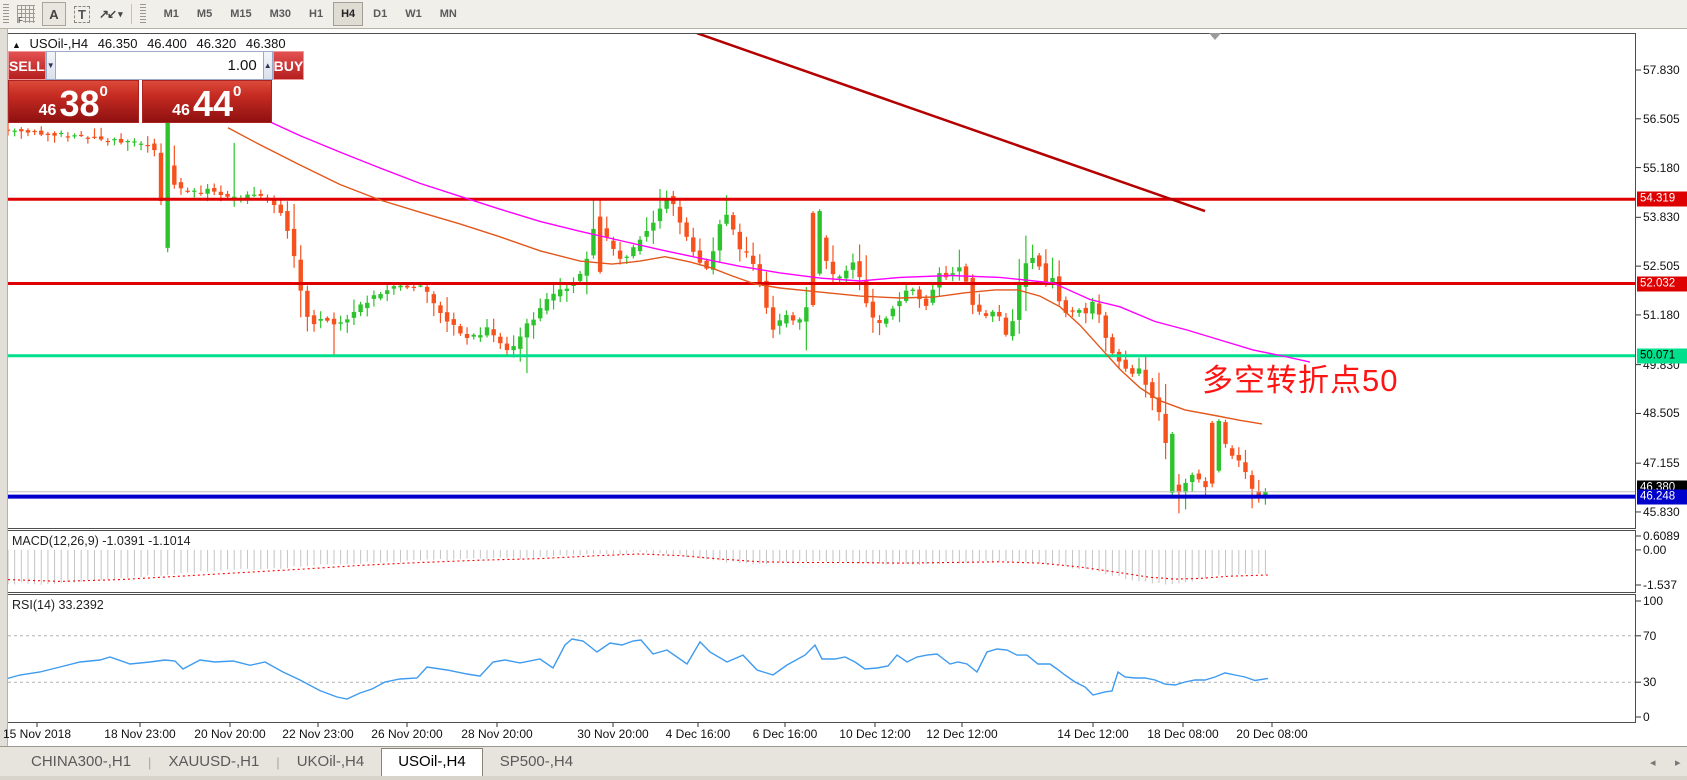 This screenshot has height=780, width=1687. I want to click on tab-scroll-right: ▸, so click(1678, 763).